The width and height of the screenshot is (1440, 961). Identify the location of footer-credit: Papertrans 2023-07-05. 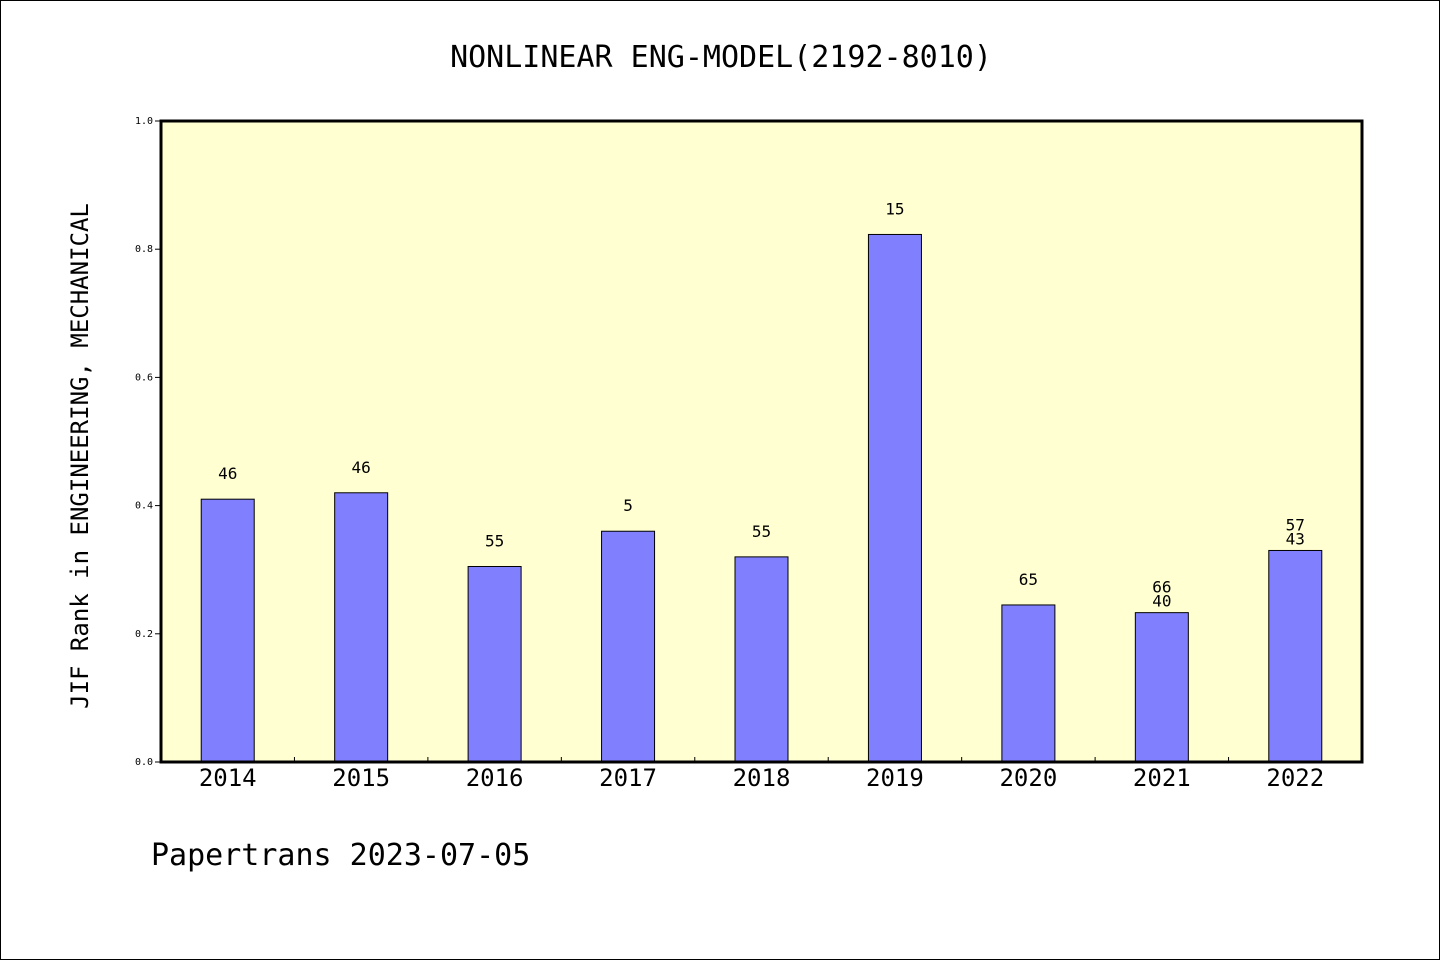
(340, 855).